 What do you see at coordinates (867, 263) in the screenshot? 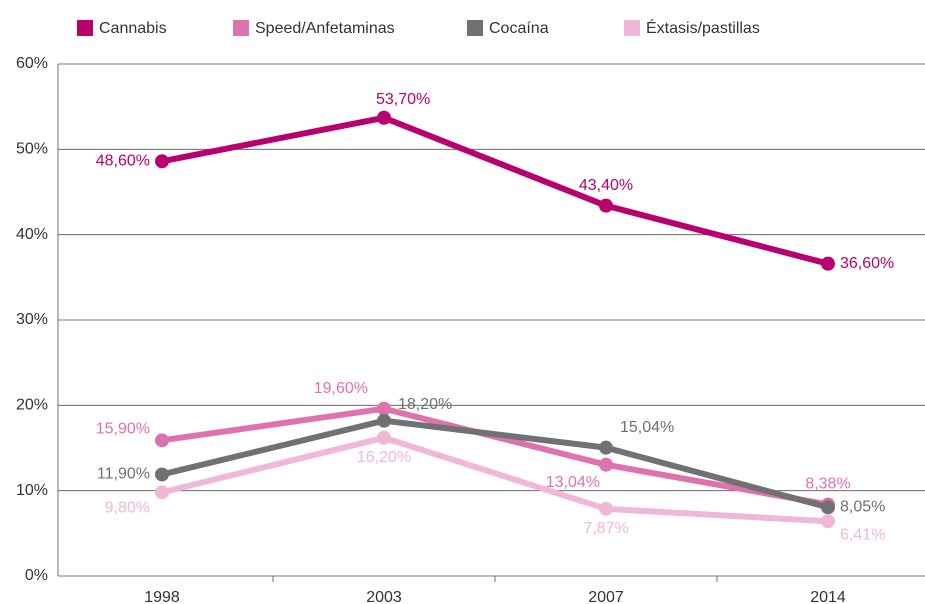
I see `value-label: 36,60%` at bounding box center [867, 263].